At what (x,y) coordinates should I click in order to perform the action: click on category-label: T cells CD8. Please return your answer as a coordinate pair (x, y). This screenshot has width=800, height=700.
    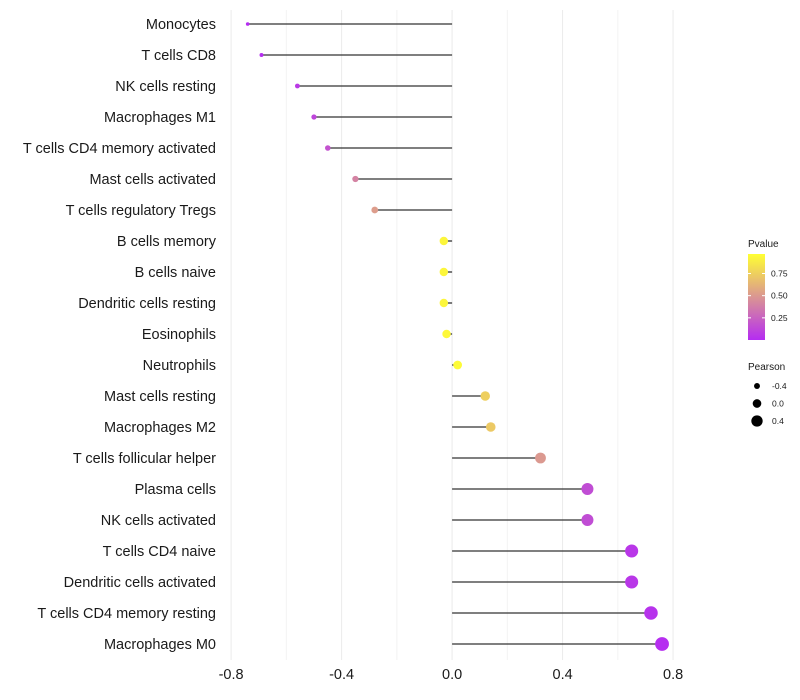
    Looking at the image, I should click on (178, 56).